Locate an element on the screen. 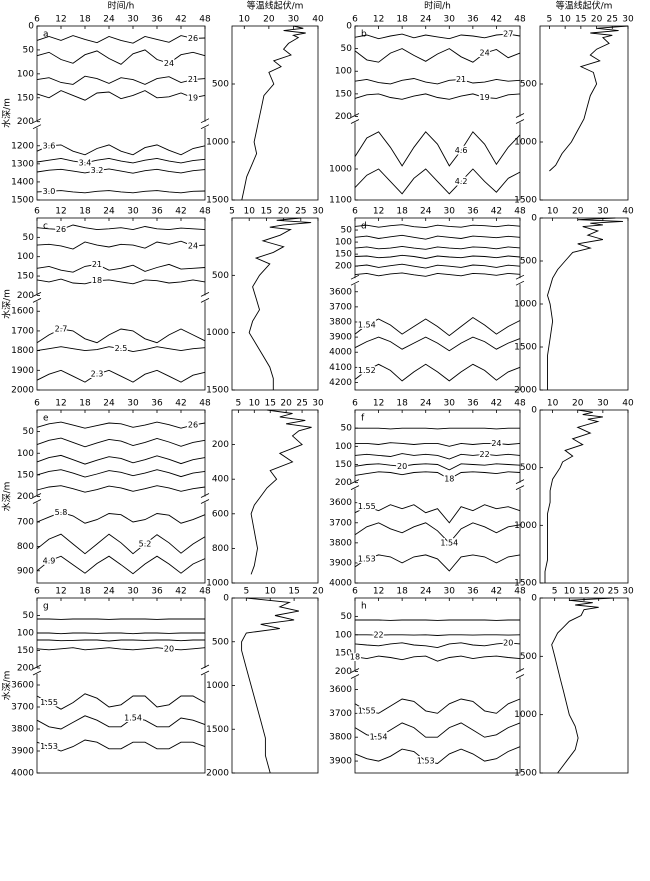 This screenshot has width=650, height=881. panel-letter: g is located at coordinates (46, 607).